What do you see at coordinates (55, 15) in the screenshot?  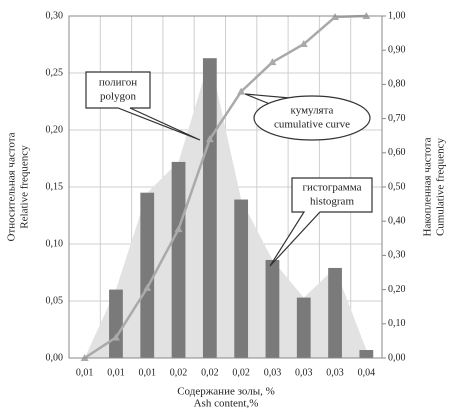 I see `y-tick-label: 0,30` at bounding box center [55, 15].